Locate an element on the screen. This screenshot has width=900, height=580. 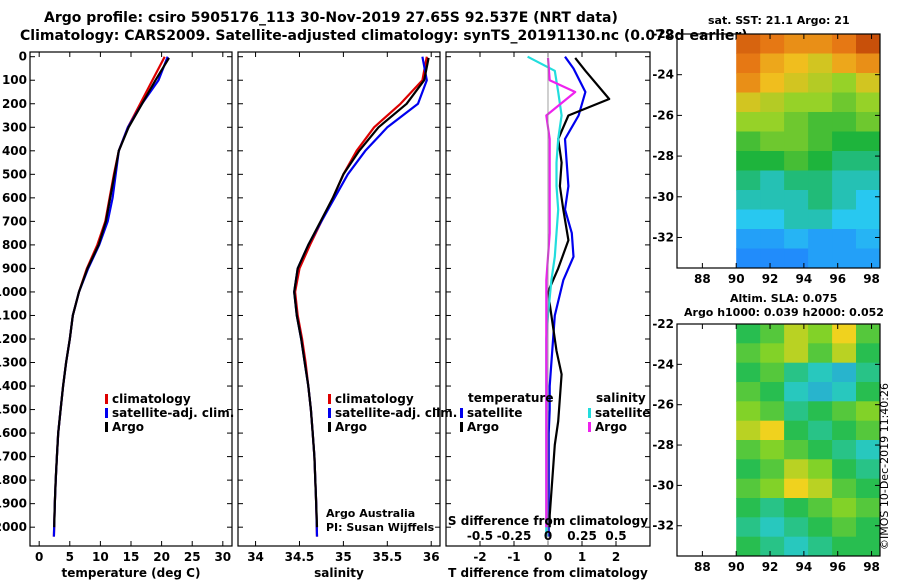
diff-legend-label: Argo is located at coordinates (611, 427).